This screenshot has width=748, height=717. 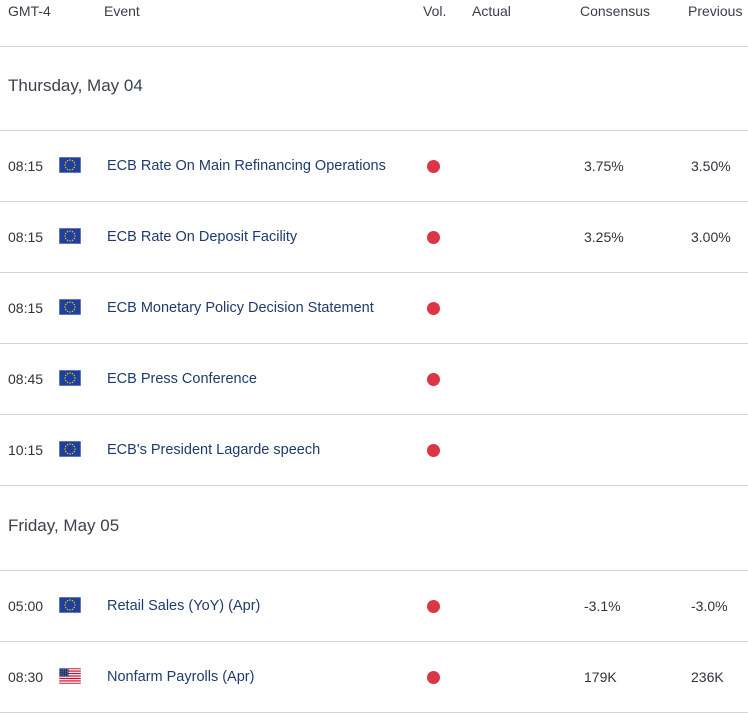 I want to click on event-name: ECB's President Lagarde speech, so click(x=214, y=450).